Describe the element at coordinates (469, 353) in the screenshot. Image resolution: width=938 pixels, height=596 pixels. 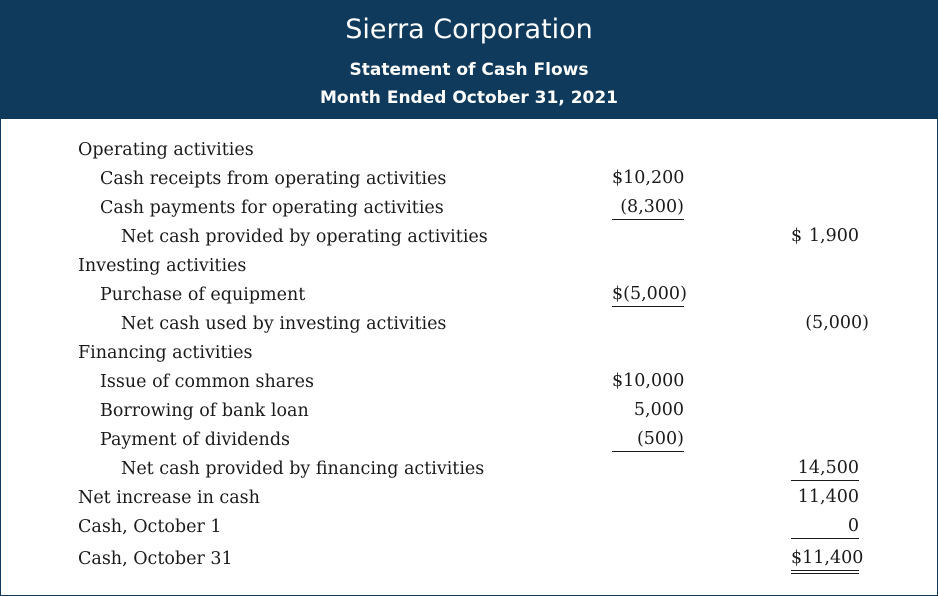
I see `section-heading-financing: Financing activities` at that location.